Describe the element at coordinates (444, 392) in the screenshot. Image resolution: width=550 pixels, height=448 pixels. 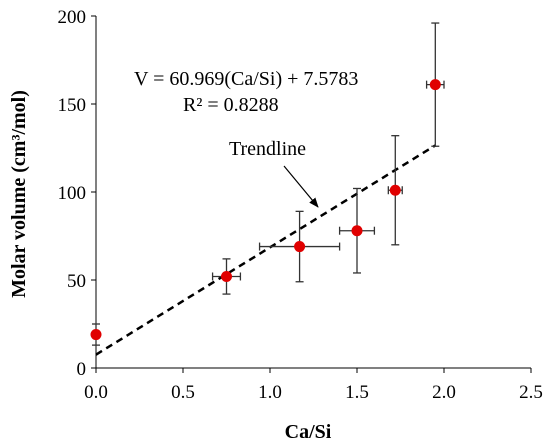
I see `x-tick-label: 2.0` at that location.